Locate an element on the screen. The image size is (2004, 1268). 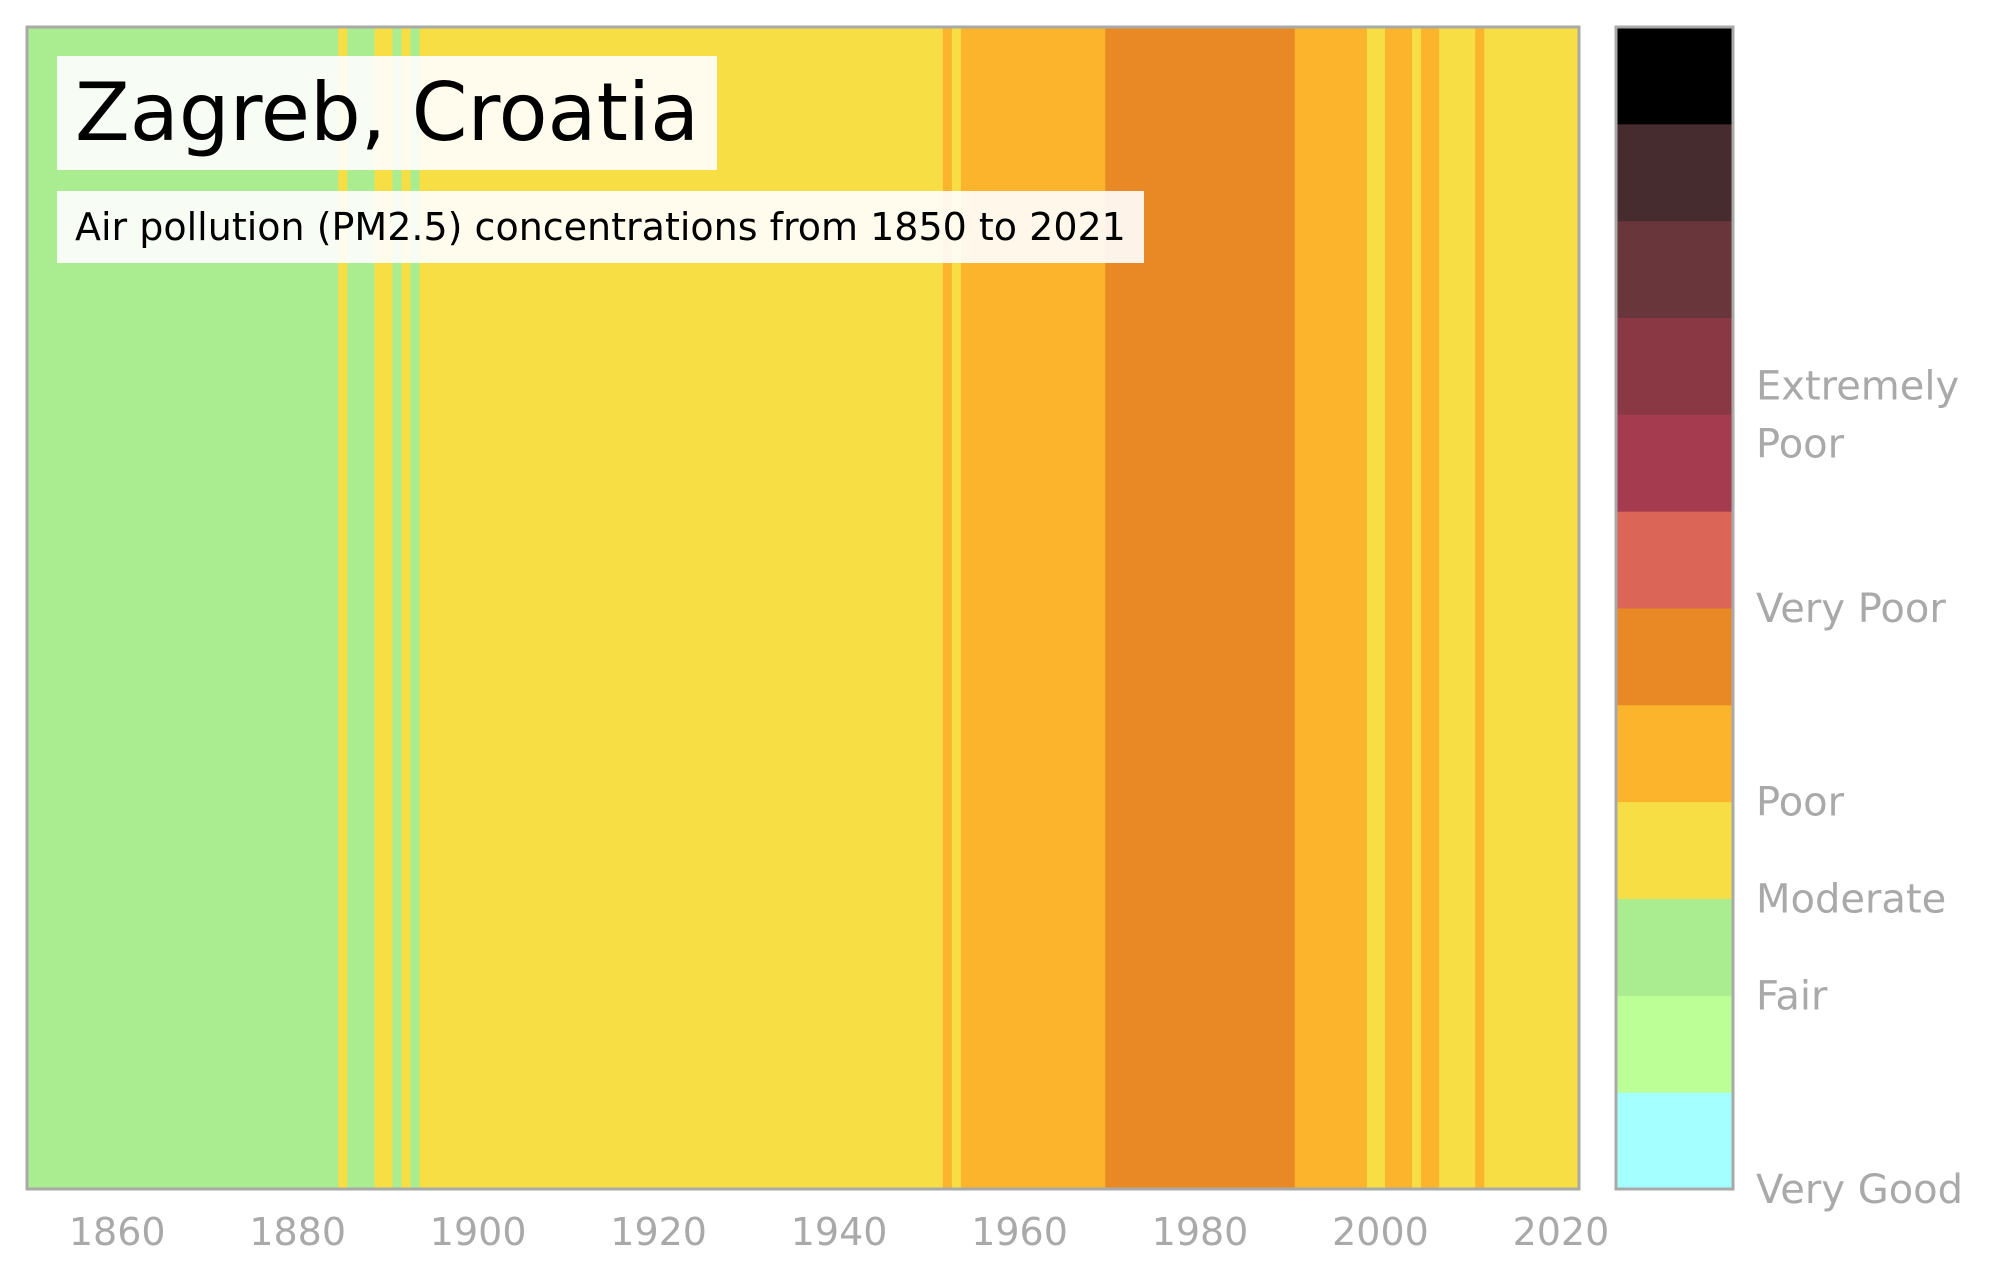
x-tick-label: 1880 is located at coordinates (297, 1232).